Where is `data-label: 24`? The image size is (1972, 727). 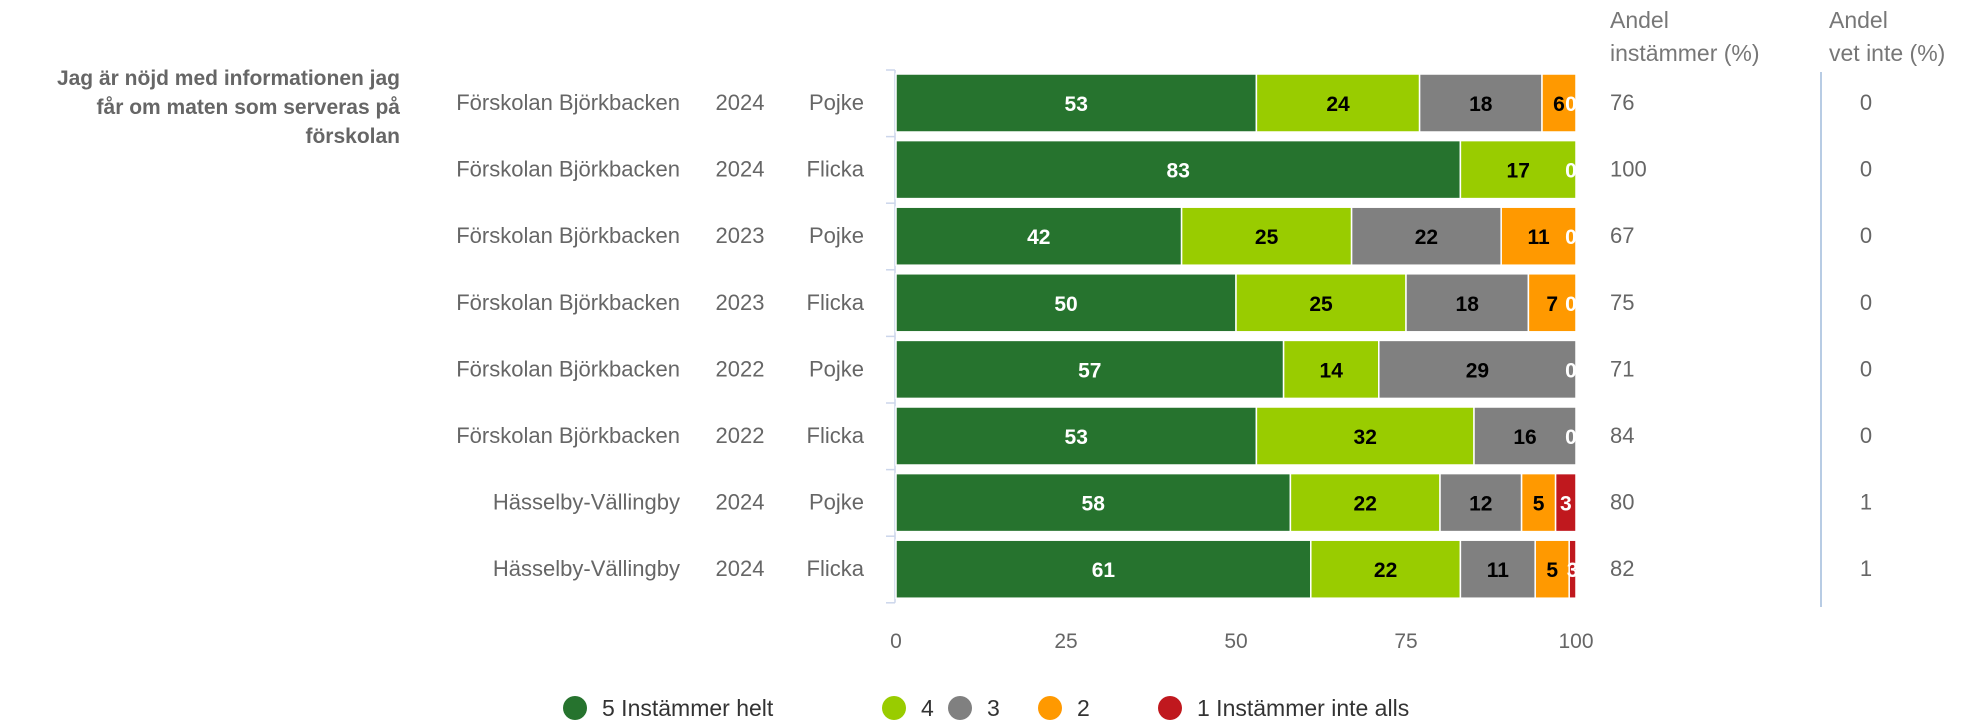 data-label: 24 is located at coordinates (1338, 104).